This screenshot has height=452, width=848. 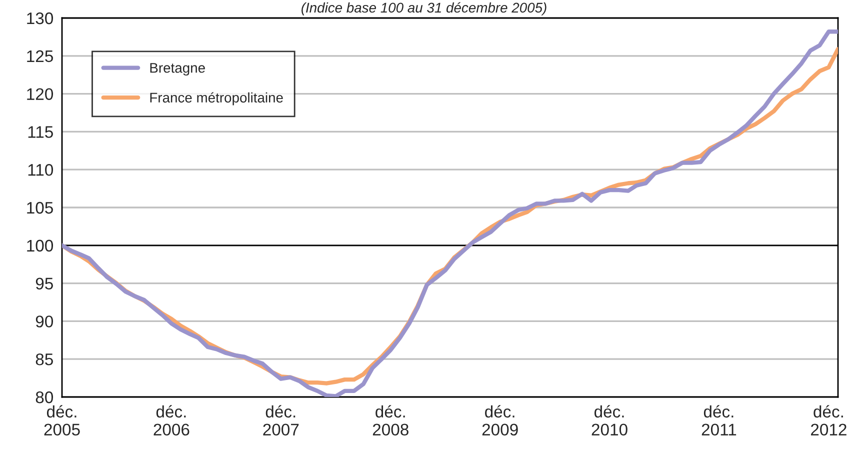 What do you see at coordinates (62, 420) in the screenshot?
I see `x-tick-label: déc. 2005` at bounding box center [62, 420].